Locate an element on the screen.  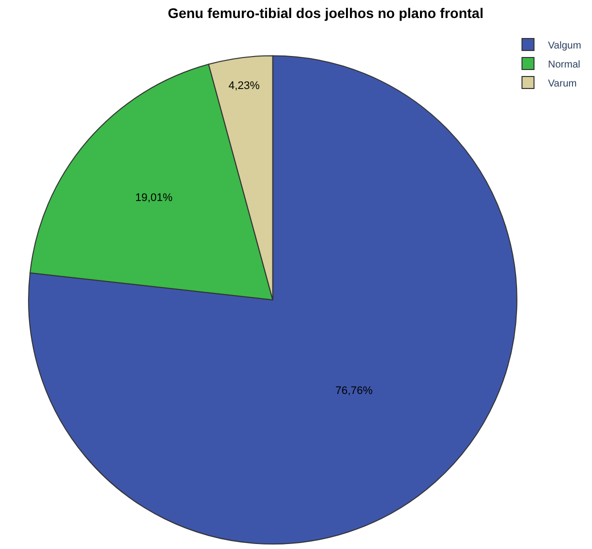
chart-title: Genu femuro-tibial dos joelhos no plano frontal is located at coordinates (326, 13).